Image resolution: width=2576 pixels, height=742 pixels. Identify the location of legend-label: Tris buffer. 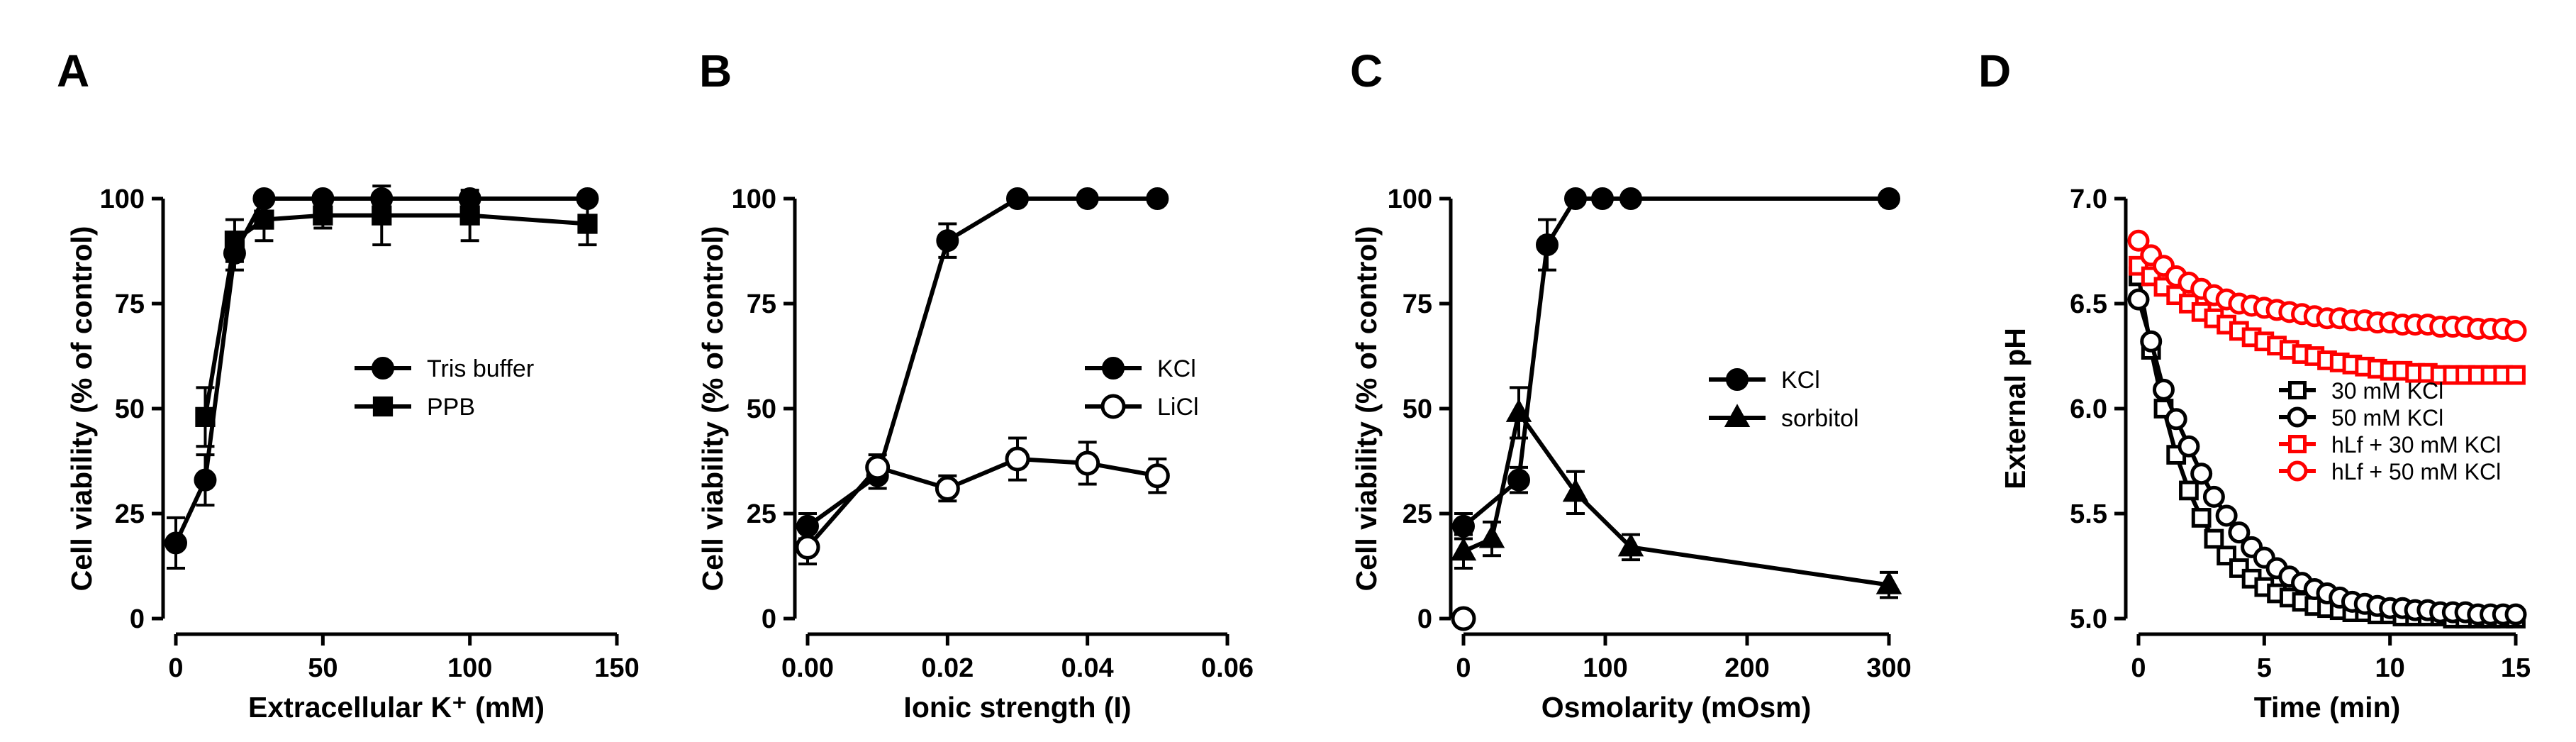
(481, 368).